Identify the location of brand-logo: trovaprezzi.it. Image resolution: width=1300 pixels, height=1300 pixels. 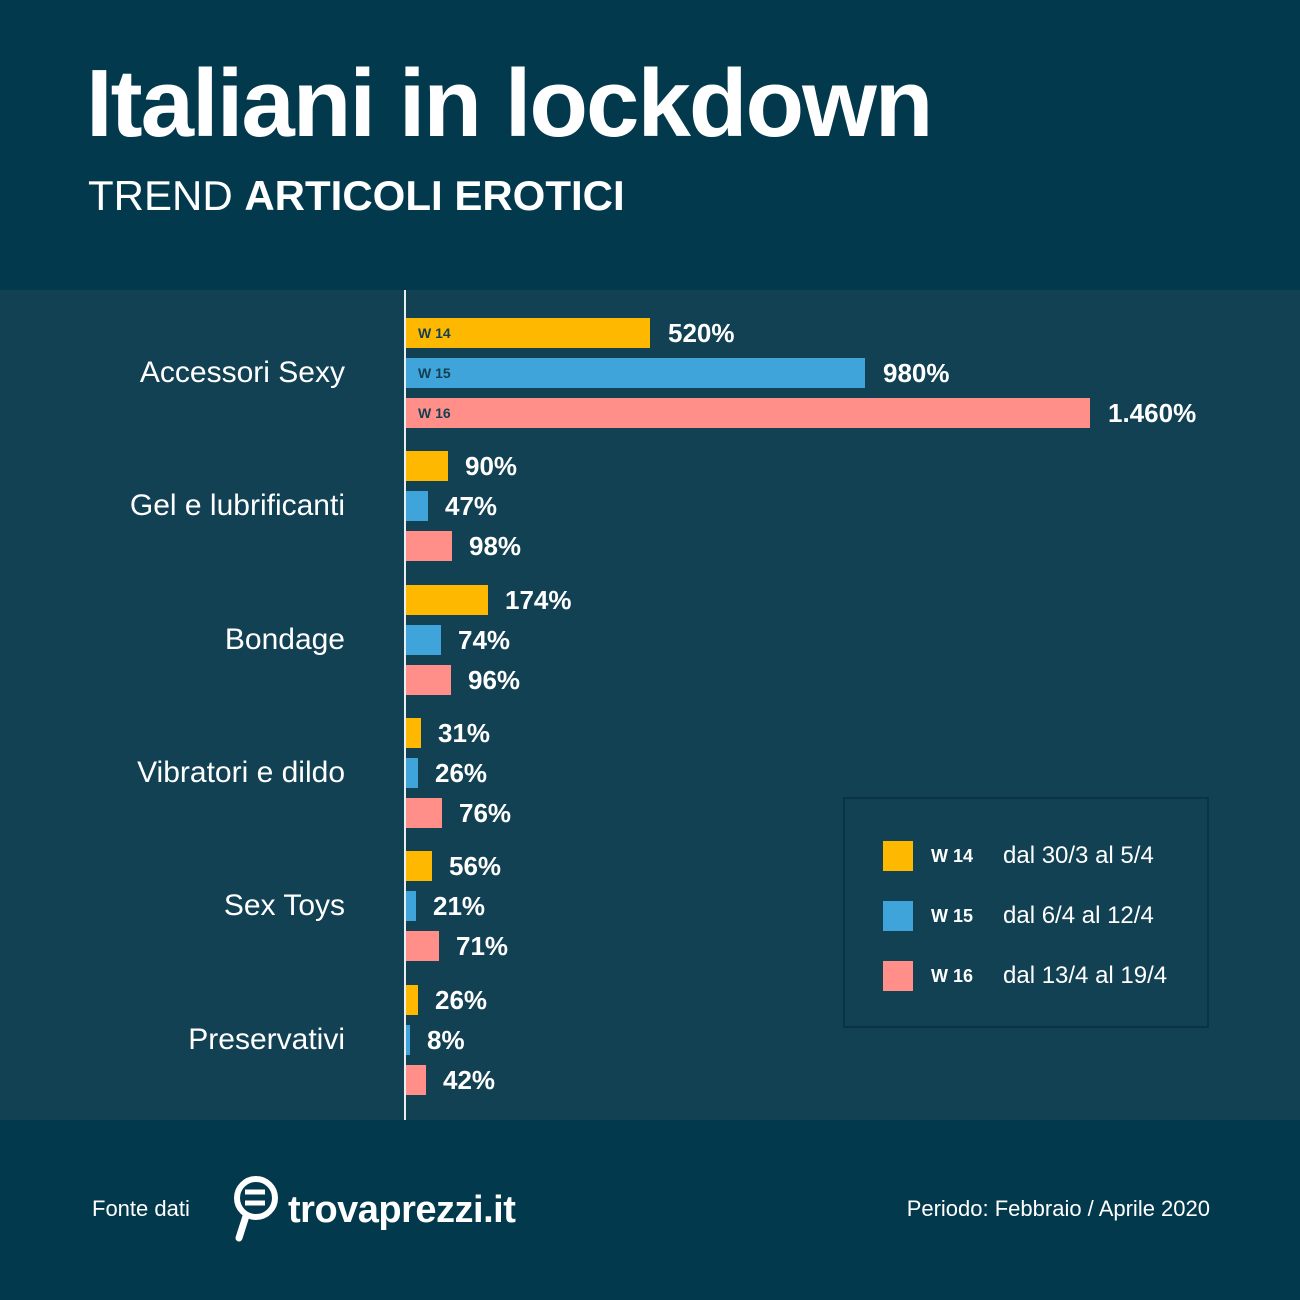
(374, 1210).